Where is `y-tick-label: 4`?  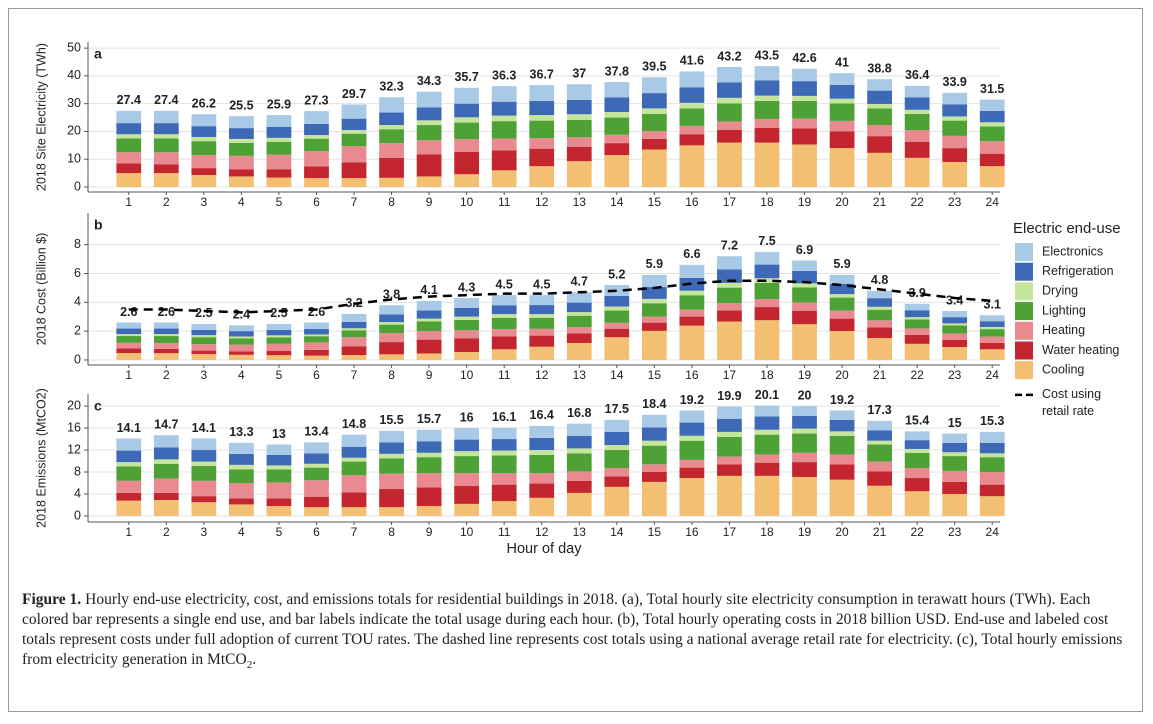
y-tick-label: 4 is located at coordinates (77, 302).